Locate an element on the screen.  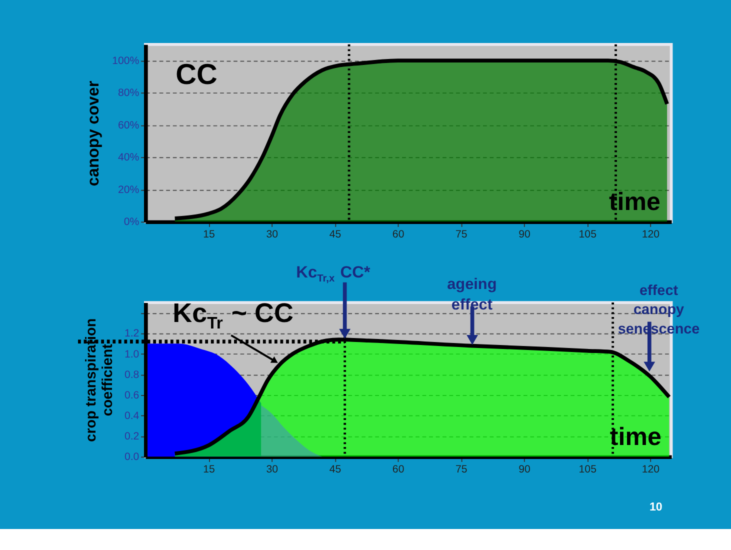
y-tick-label: 0.8 is located at coordinates (132, 374).